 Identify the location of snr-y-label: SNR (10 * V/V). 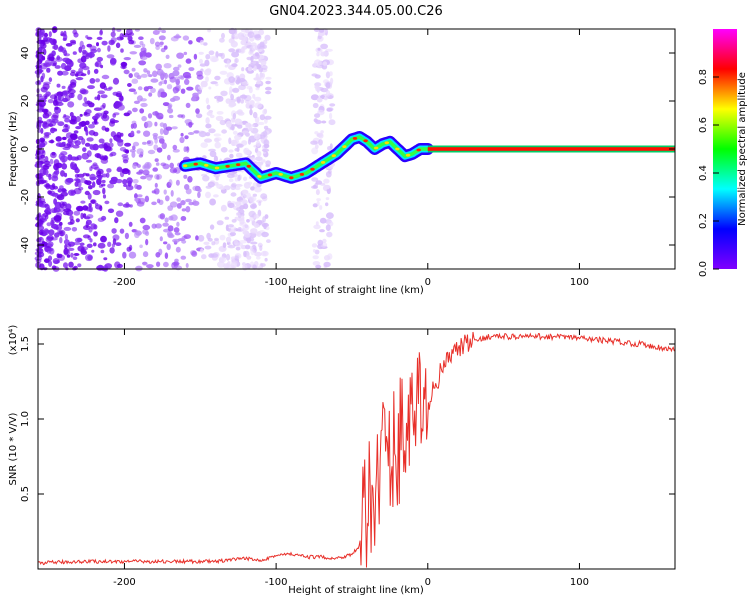
(13, 448).